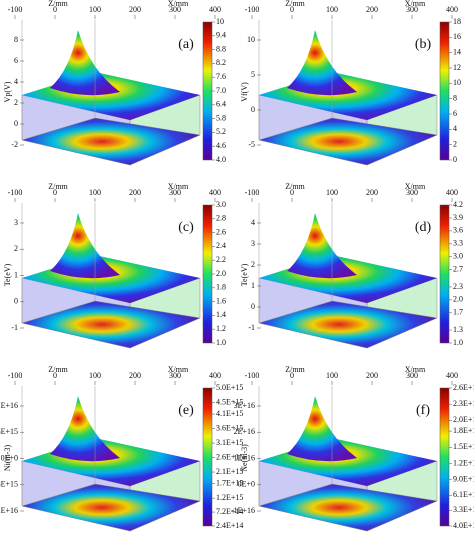 The height and width of the screenshot is (549, 474). Describe the element at coordinates (221, 218) in the screenshot. I see `colorbar-label: 2.8` at that location.